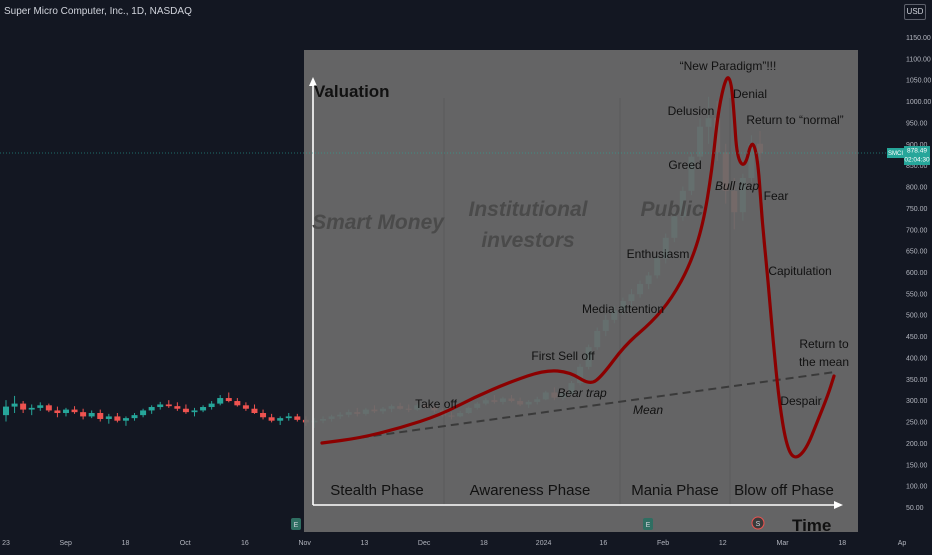 This screenshot has width=932, height=555. What do you see at coordinates (65, 543) in the screenshot?
I see `x-tick-label: Sep` at bounding box center [65, 543].